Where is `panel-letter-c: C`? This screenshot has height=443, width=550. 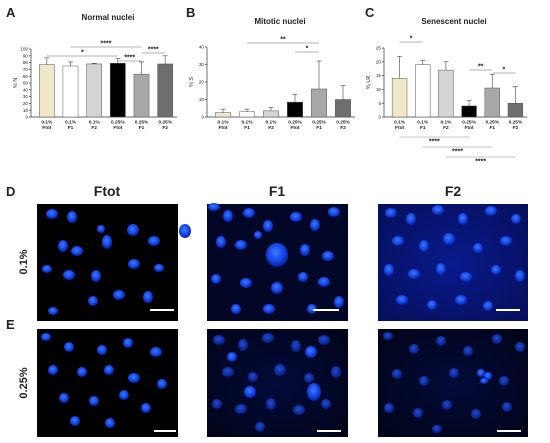
panel-letter-c: C is located at coordinates (370, 12).